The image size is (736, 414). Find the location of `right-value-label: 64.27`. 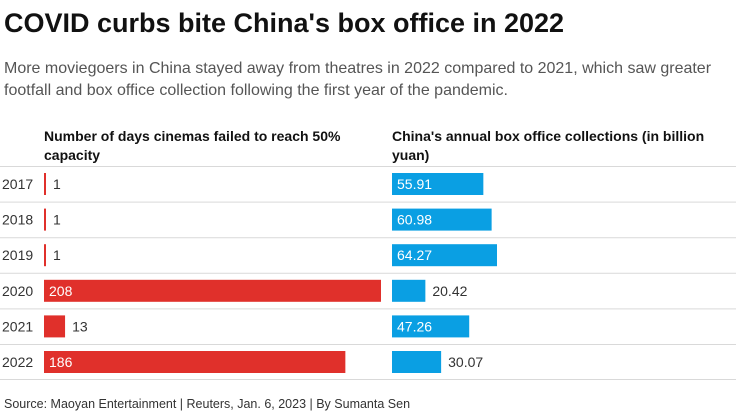

right-value-label: 64.27 is located at coordinates (414, 255).